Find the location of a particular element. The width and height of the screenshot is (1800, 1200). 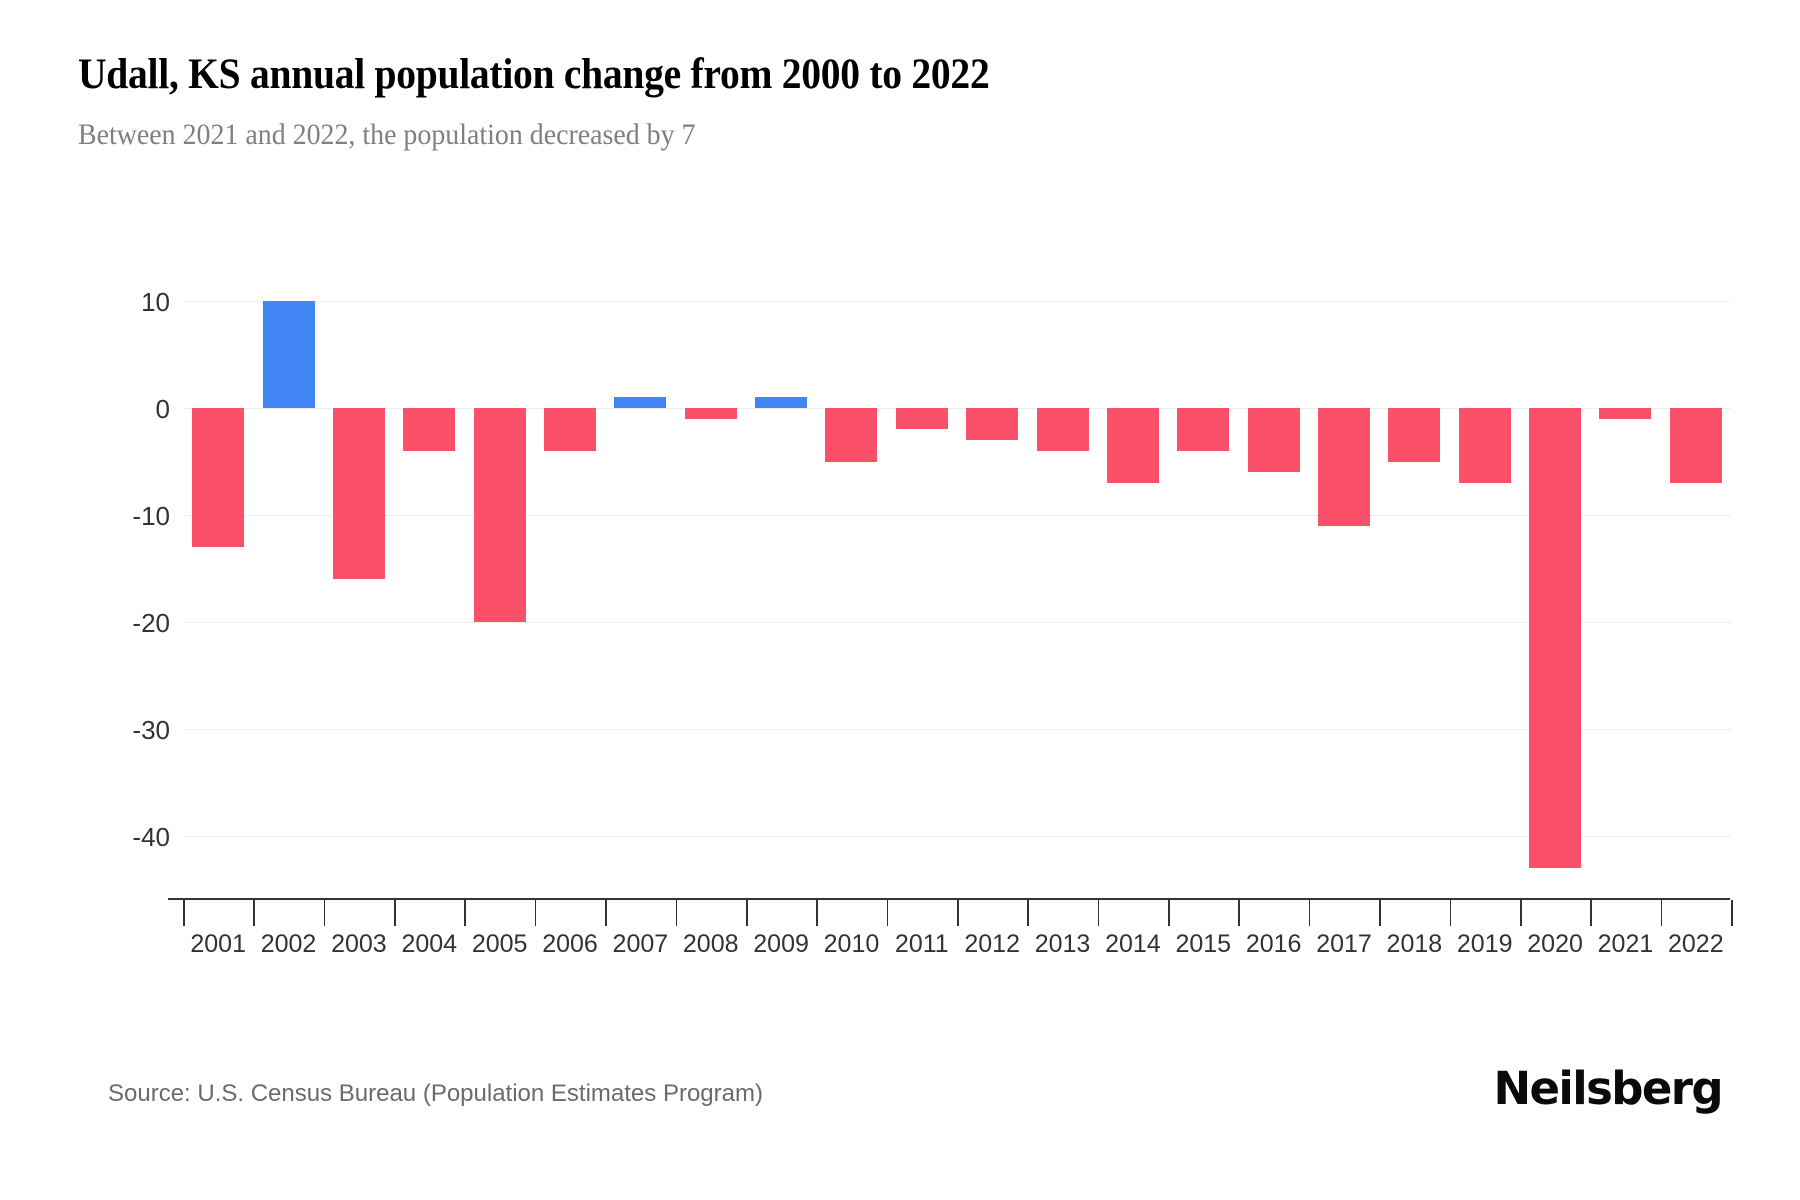

x-axis-label-2003: 2003 is located at coordinates (359, 944).